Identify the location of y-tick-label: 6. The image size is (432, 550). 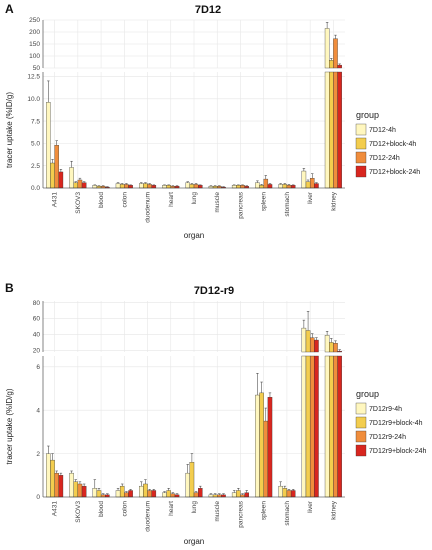
(38, 367).